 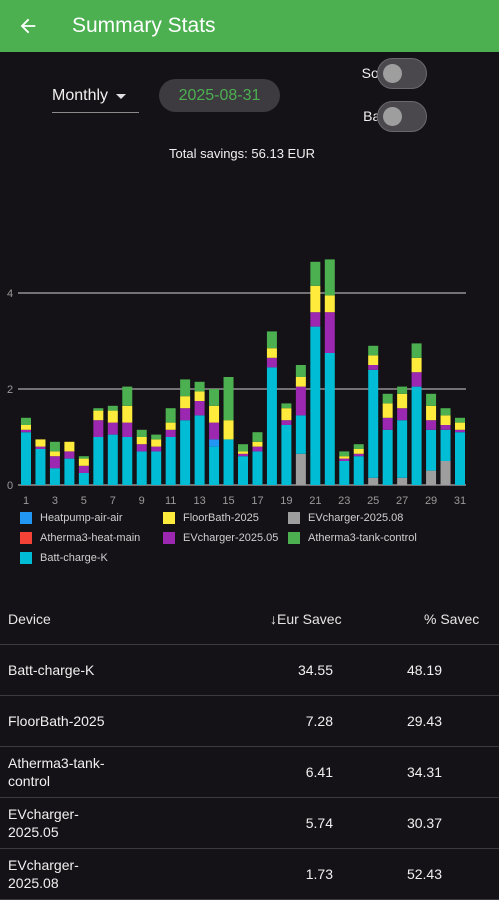 What do you see at coordinates (43, 823) in the screenshot?
I see `device-cell: EVcharger-2025.05` at bounding box center [43, 823].